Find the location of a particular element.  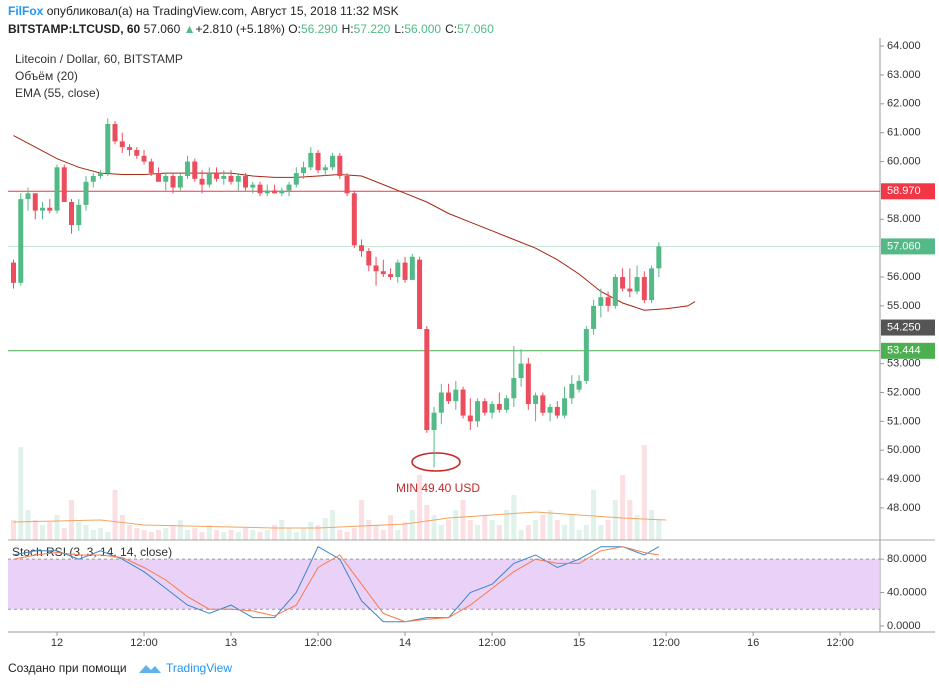

annotation-ellipse is located at coordinates (436, 462).